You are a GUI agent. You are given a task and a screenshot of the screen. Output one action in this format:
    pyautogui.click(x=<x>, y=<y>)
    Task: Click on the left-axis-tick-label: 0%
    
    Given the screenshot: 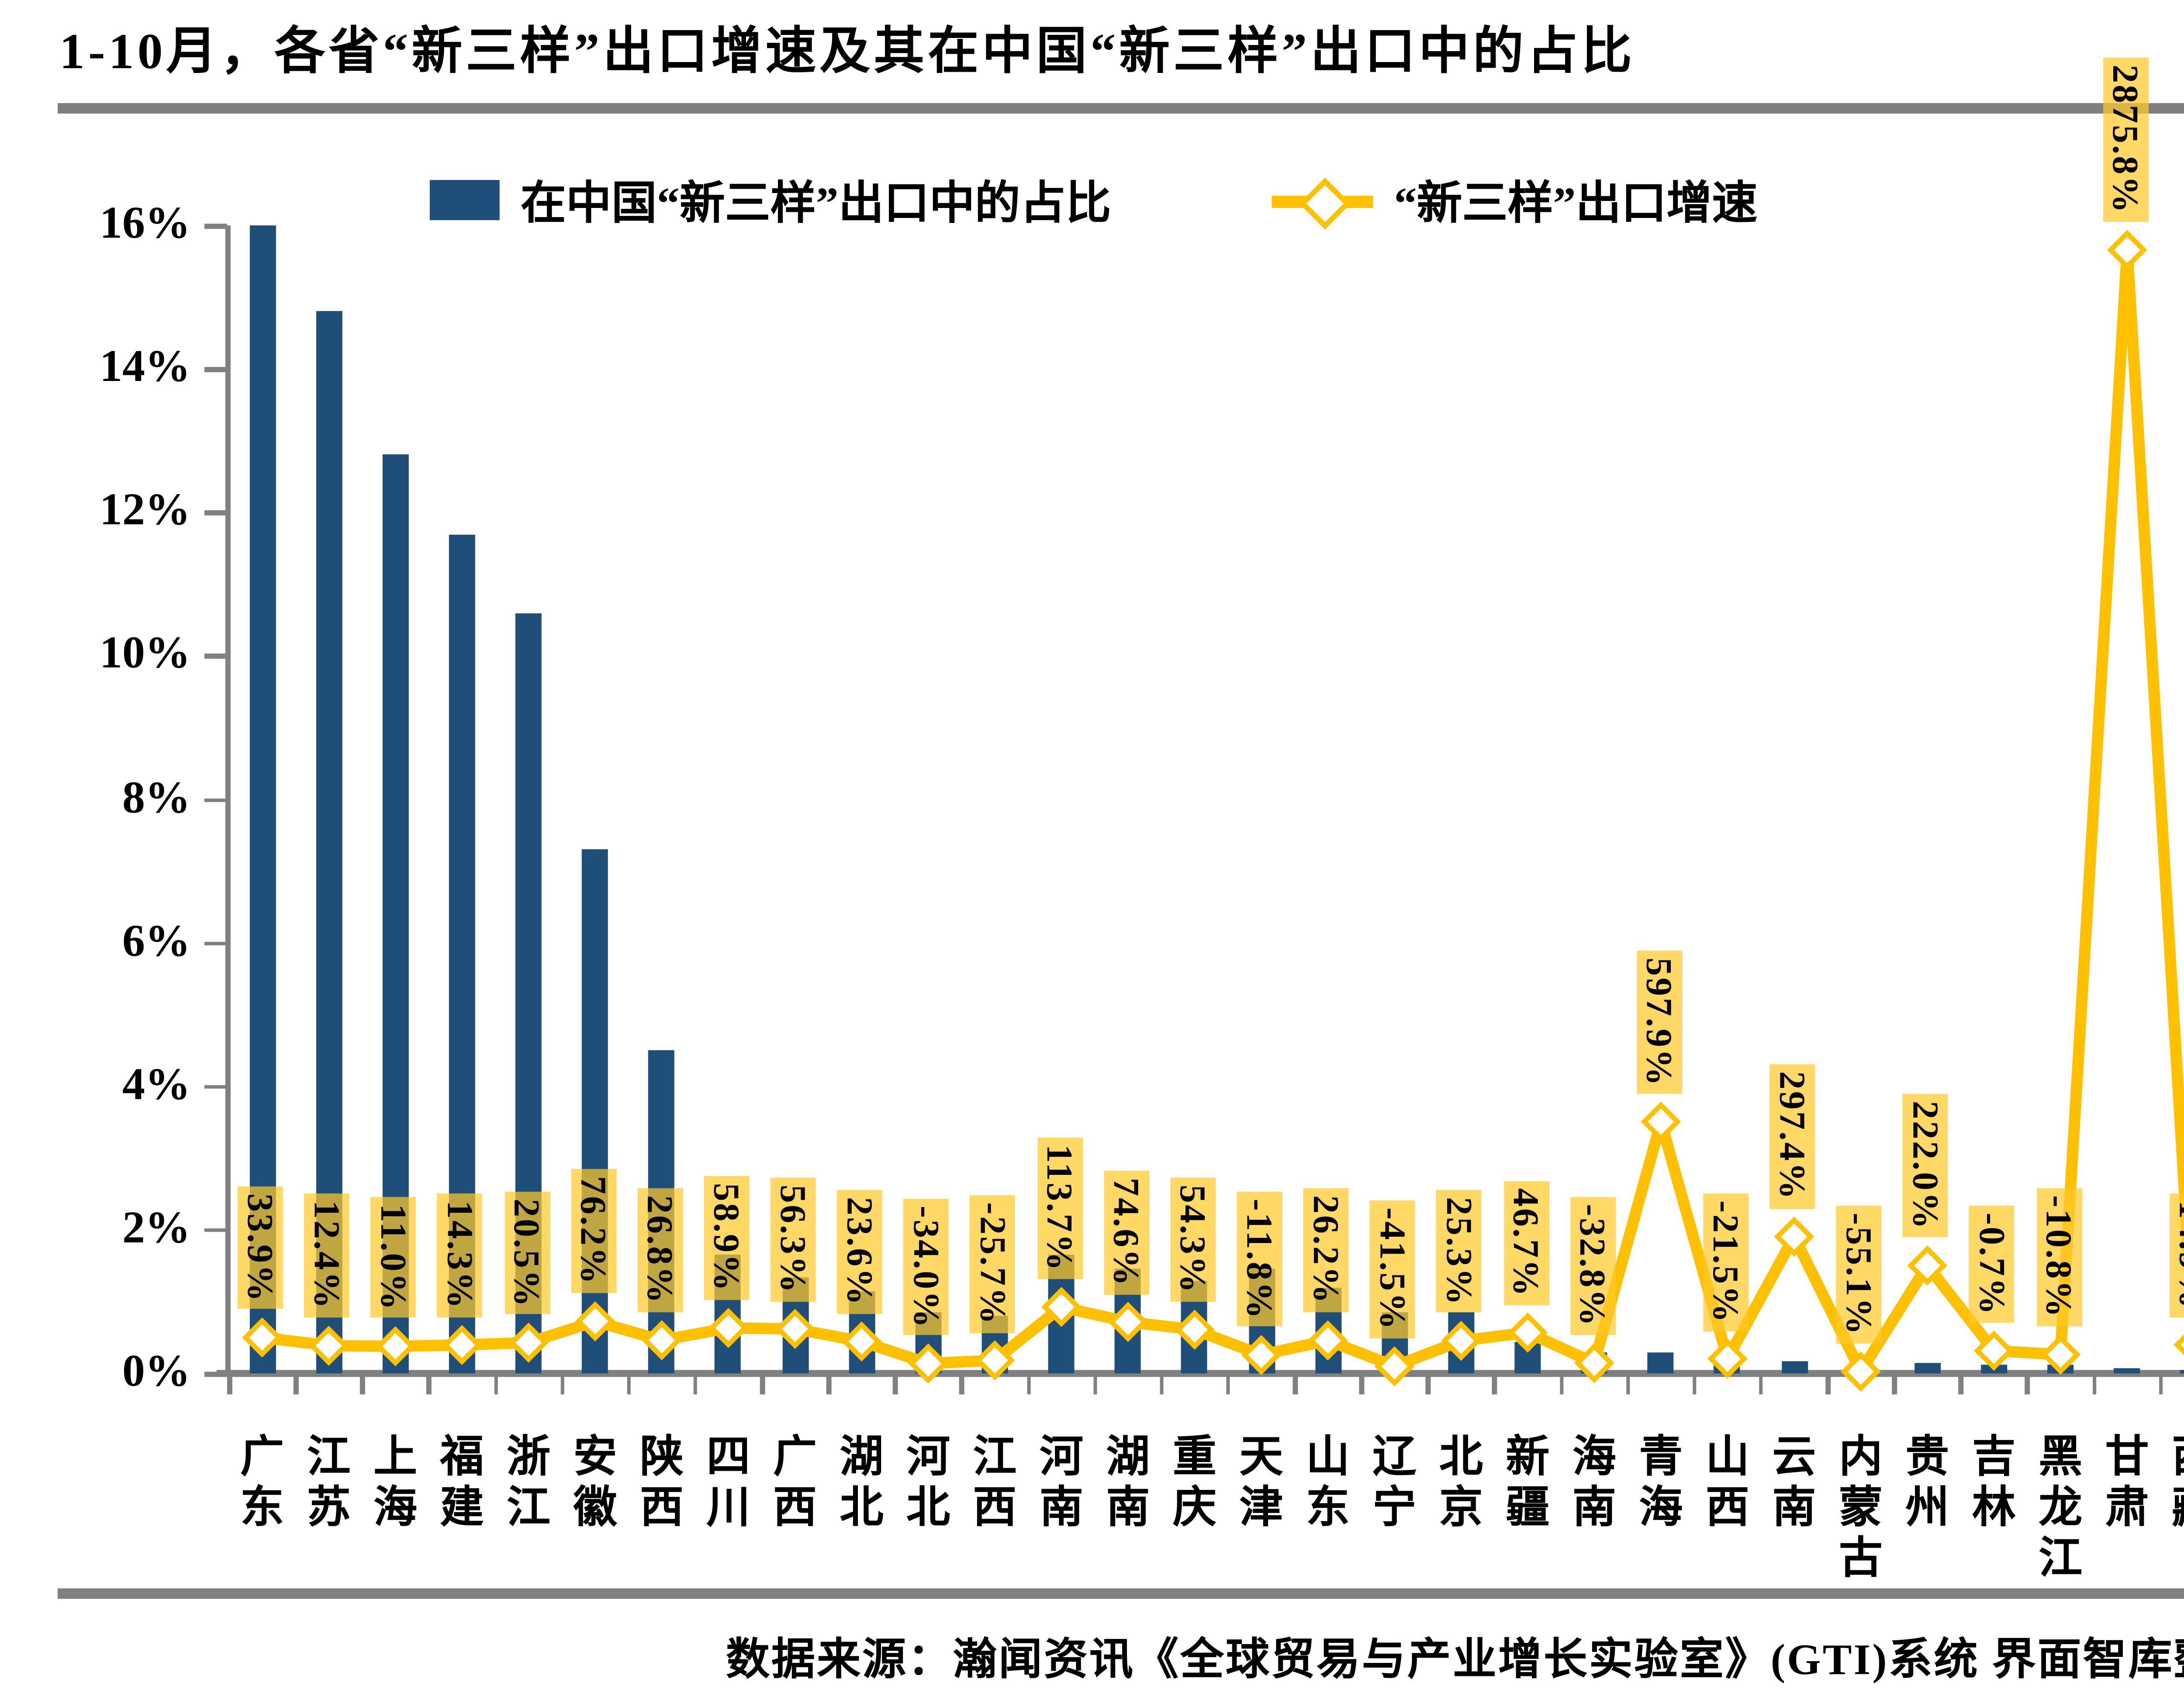 What is the action you would take?
    pyautogui.click(x=156, y=1370)
    